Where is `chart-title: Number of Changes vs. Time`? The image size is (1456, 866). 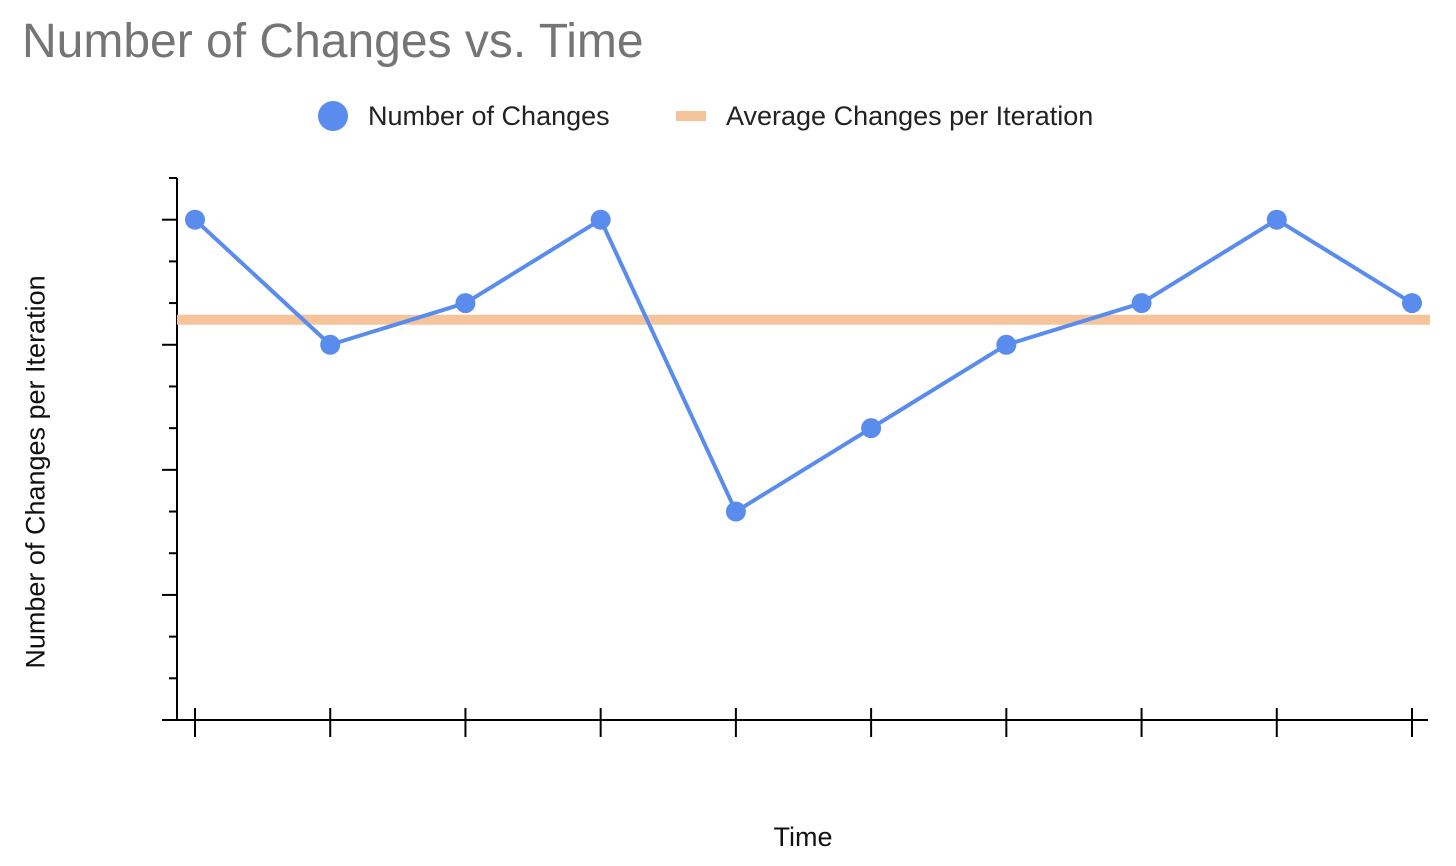
chart-title: Number of Changes vs. Time is located at coordinates (333, 41).